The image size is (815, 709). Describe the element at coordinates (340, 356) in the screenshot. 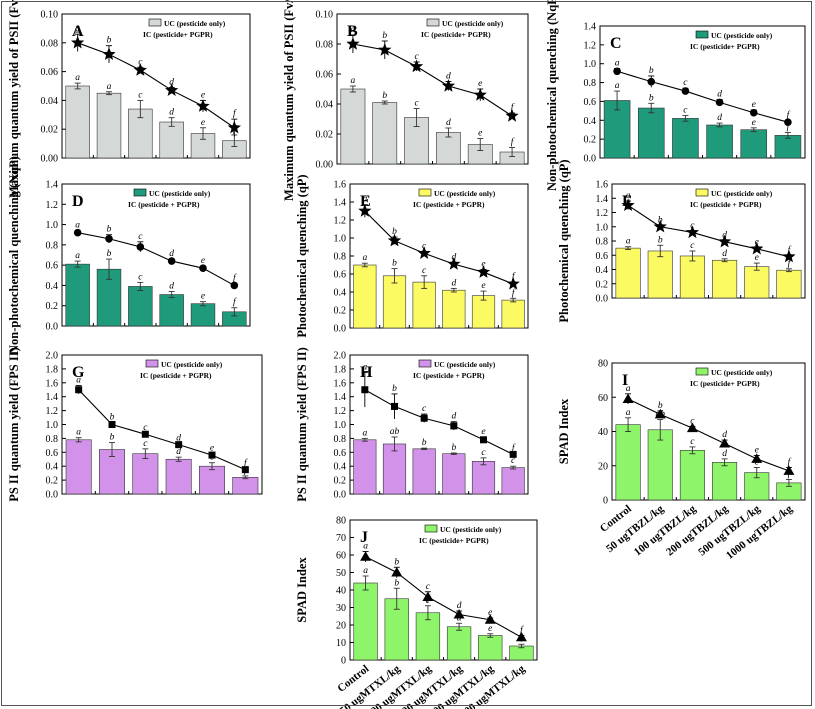

I see `y-tick-label: 2.0` at that location.